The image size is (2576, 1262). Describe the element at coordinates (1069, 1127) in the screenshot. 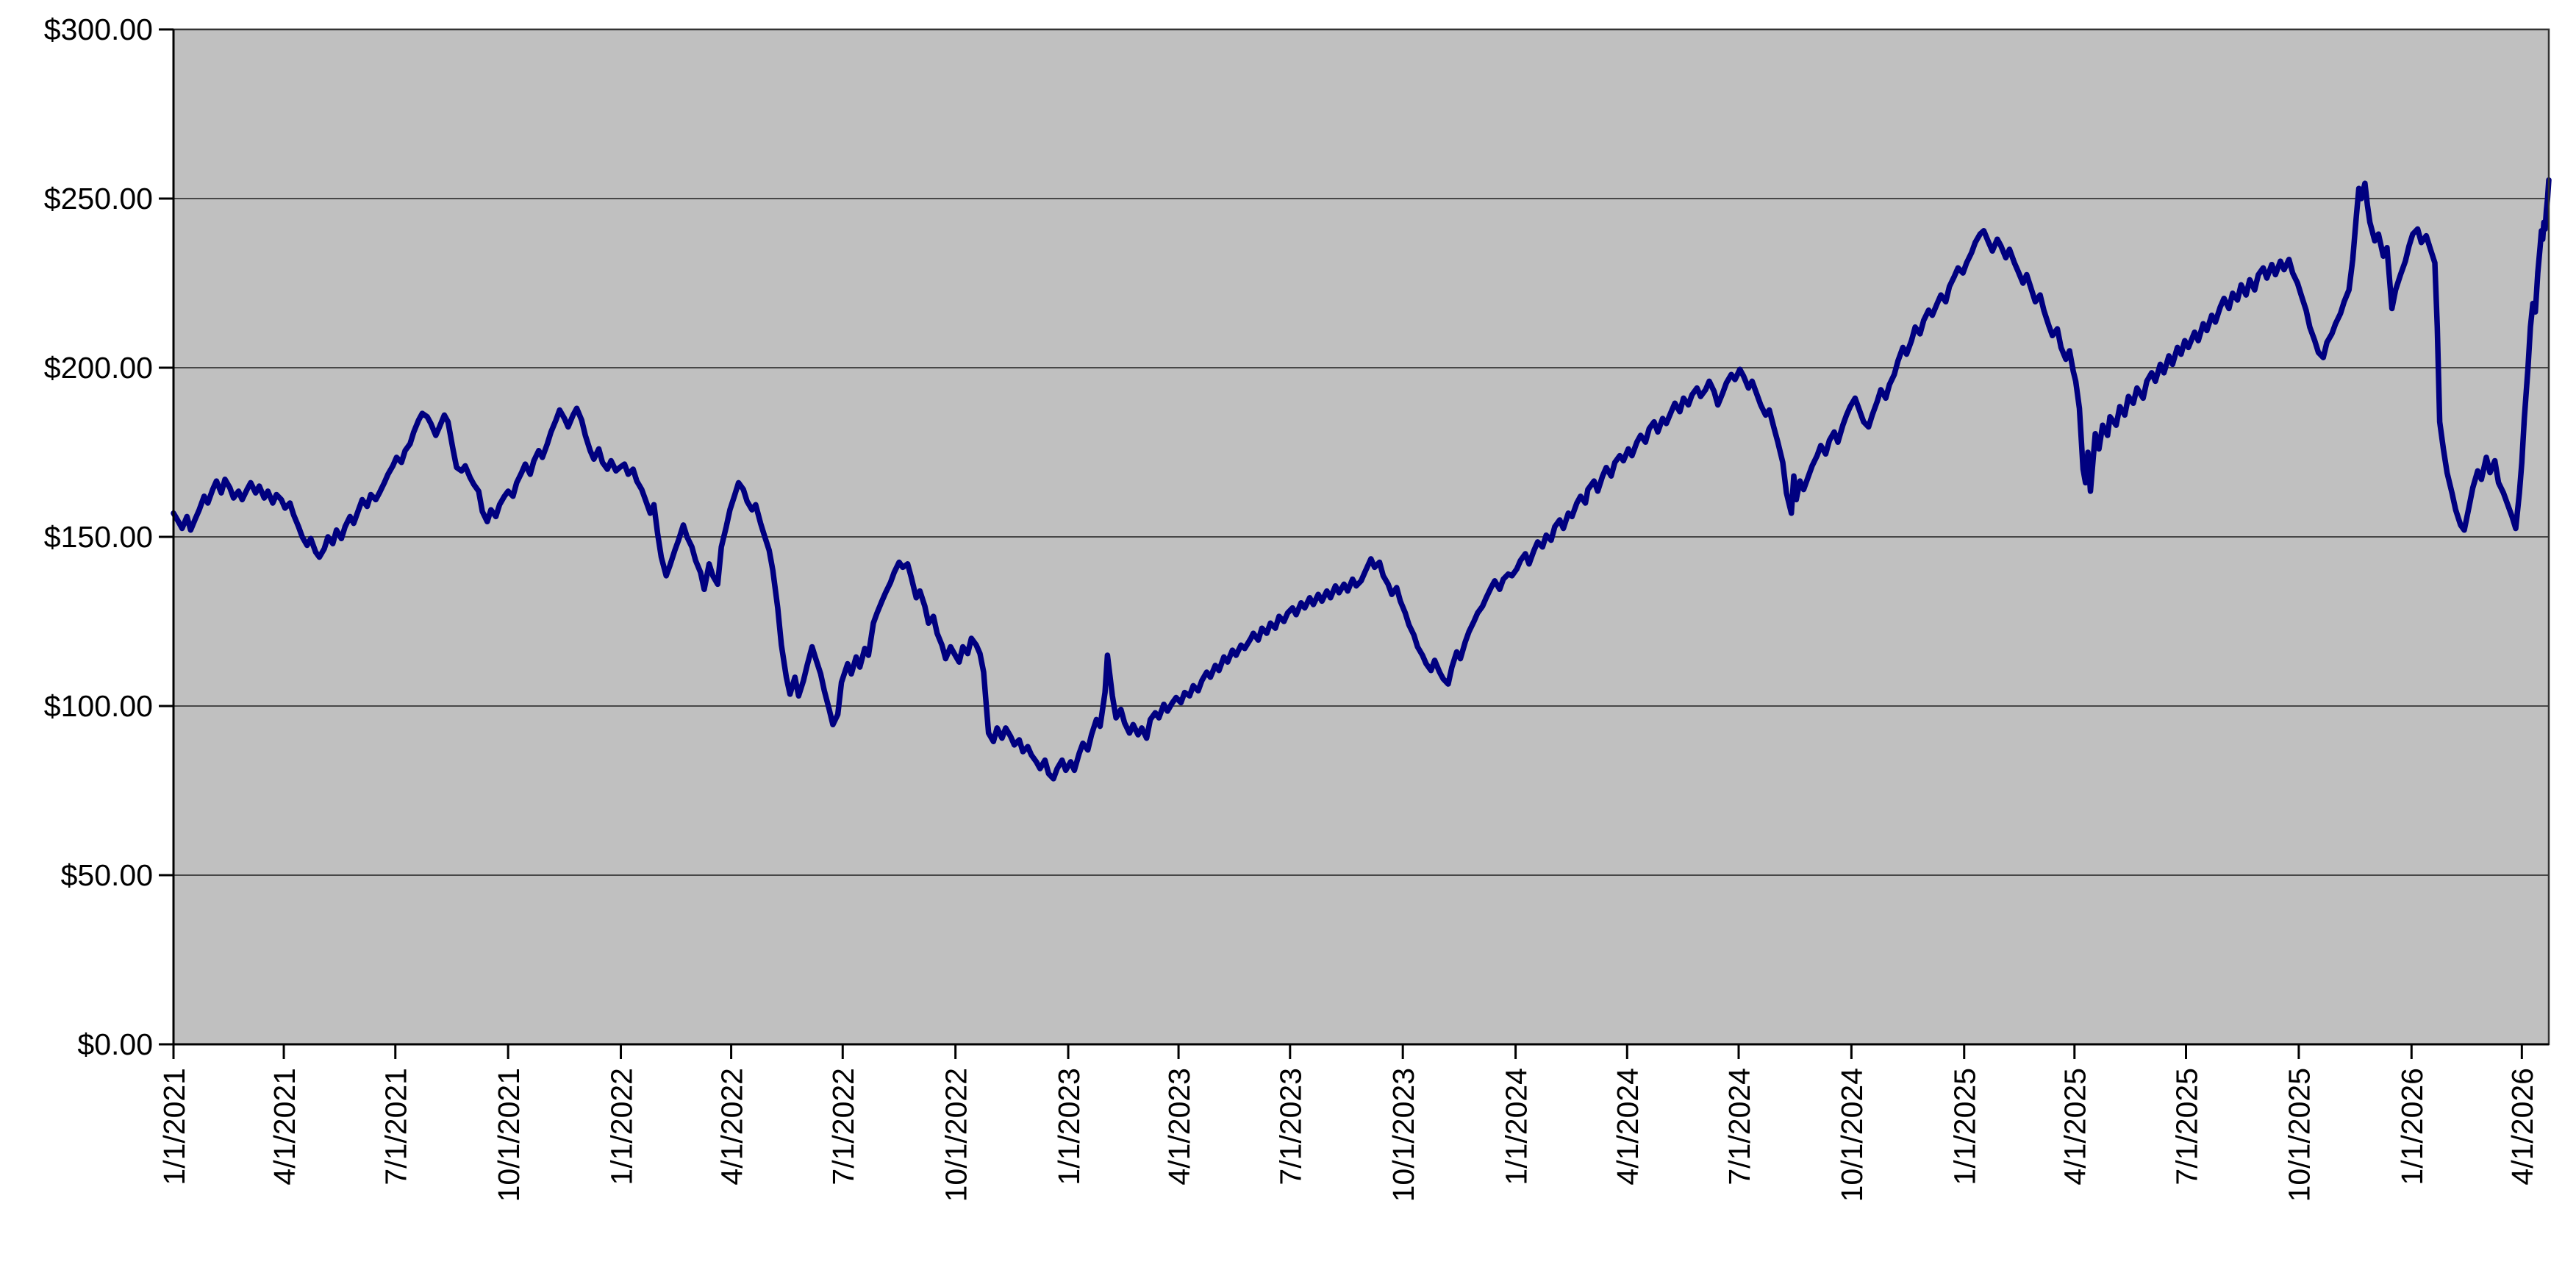

I see `x-axis-label: 1/1/2023` at that location.